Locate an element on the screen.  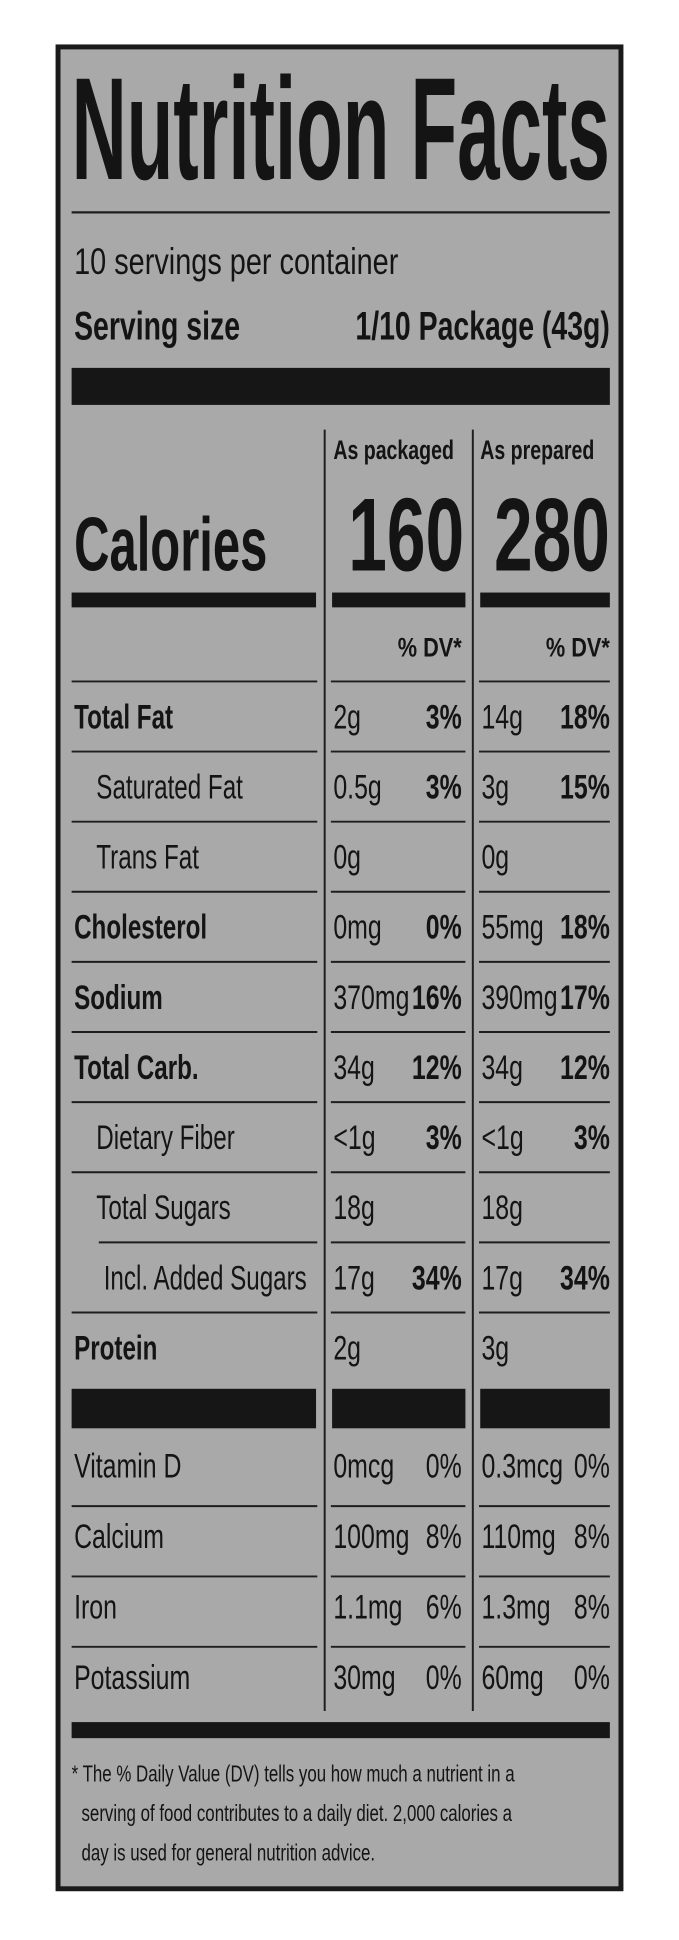
vitamin-name: Iron is located at coordinates (95, 1608).